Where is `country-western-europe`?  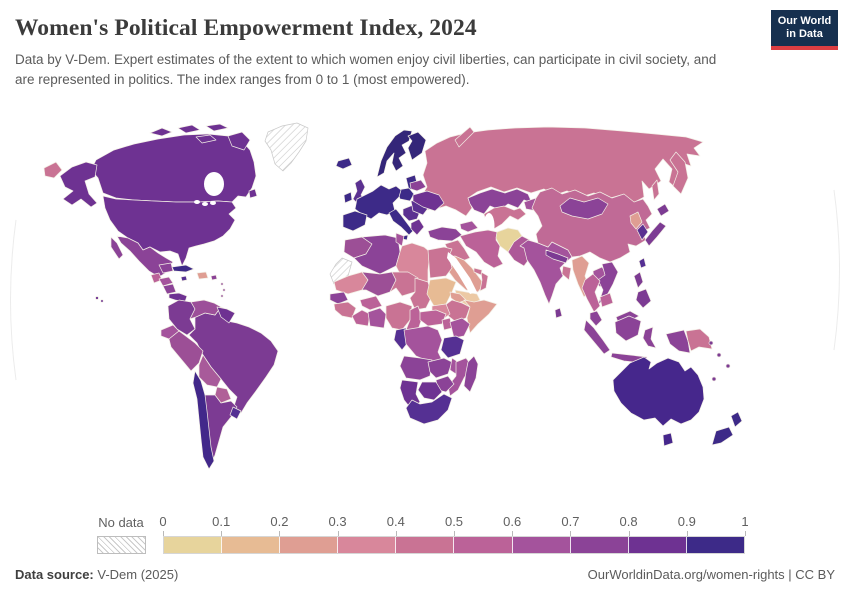
country-western-europe is located at coordinates (378, 202).